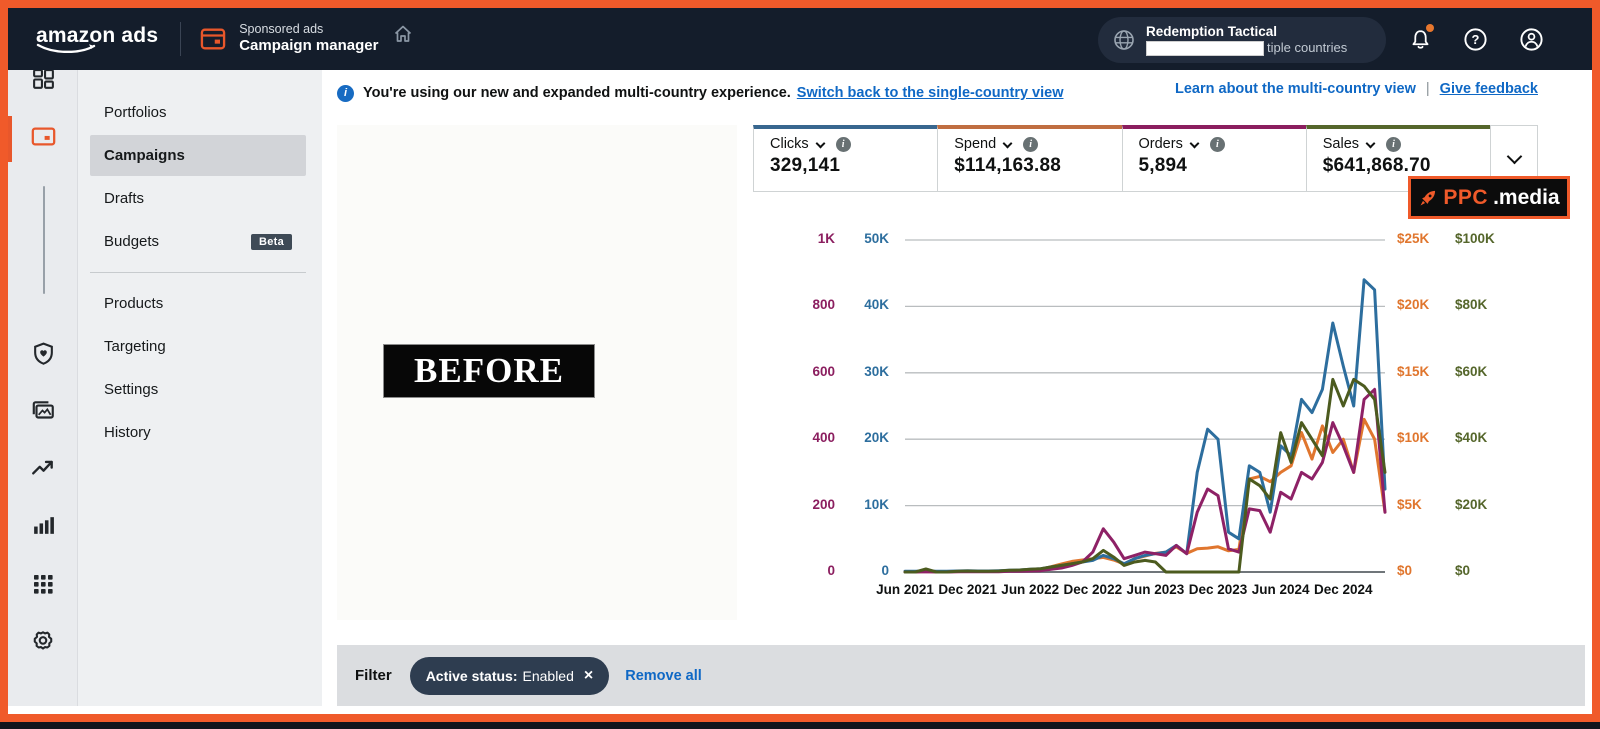 The image size is (1600, 729). What do you see at coordinates (1295, 89) in the screenshot?
I see `learn-more-link: Learn about the multi-country view` at bounding box center [1295, 89].